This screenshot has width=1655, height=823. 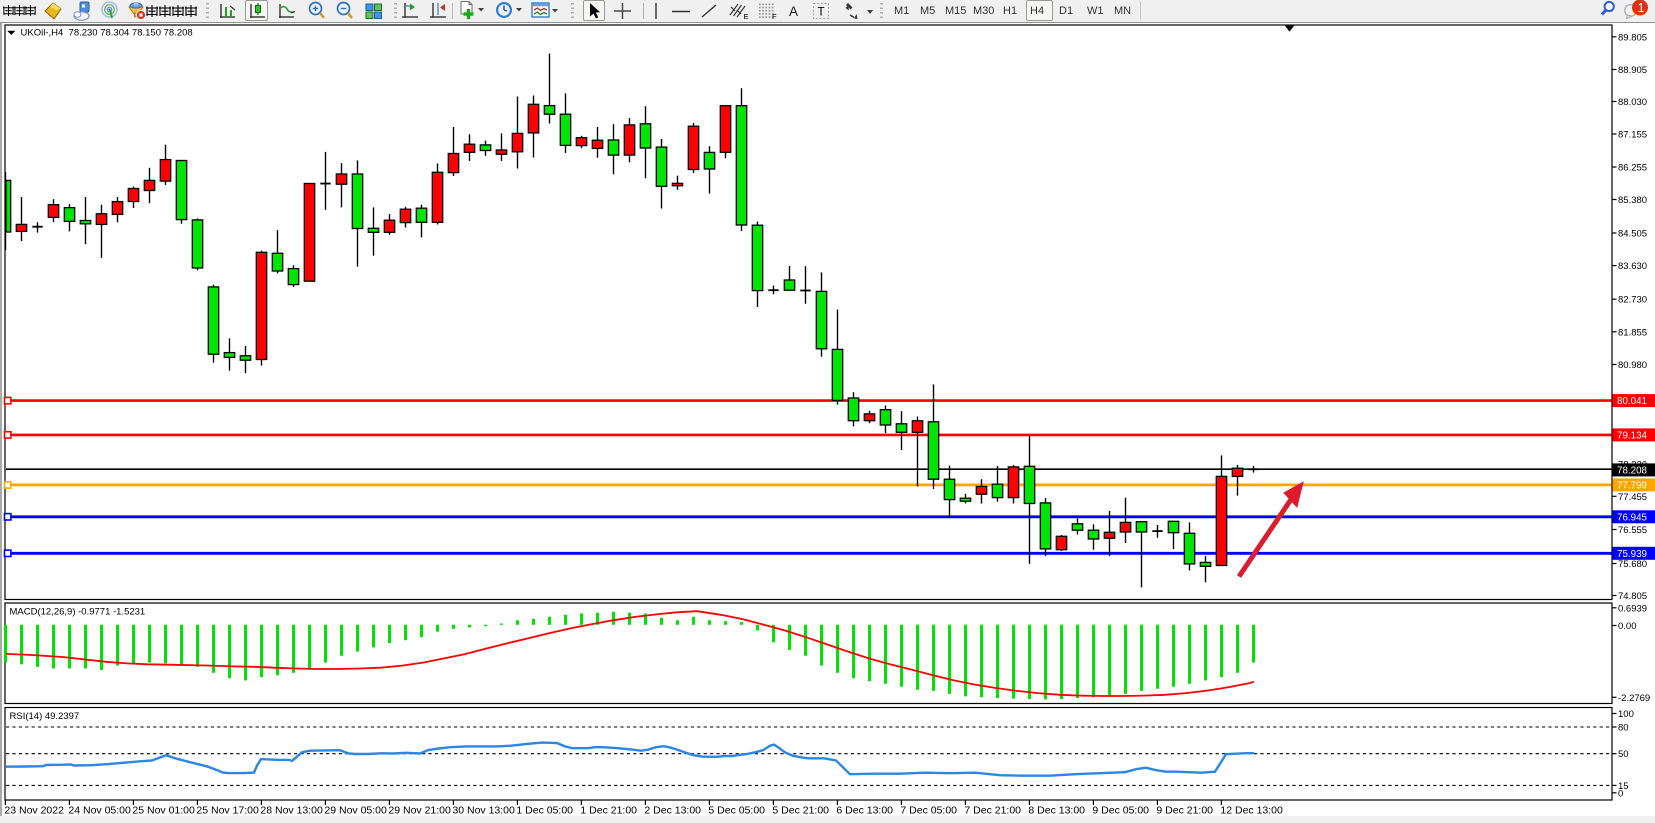 I want to click on svg-text: 78.208, so click(x=1632, y=471).